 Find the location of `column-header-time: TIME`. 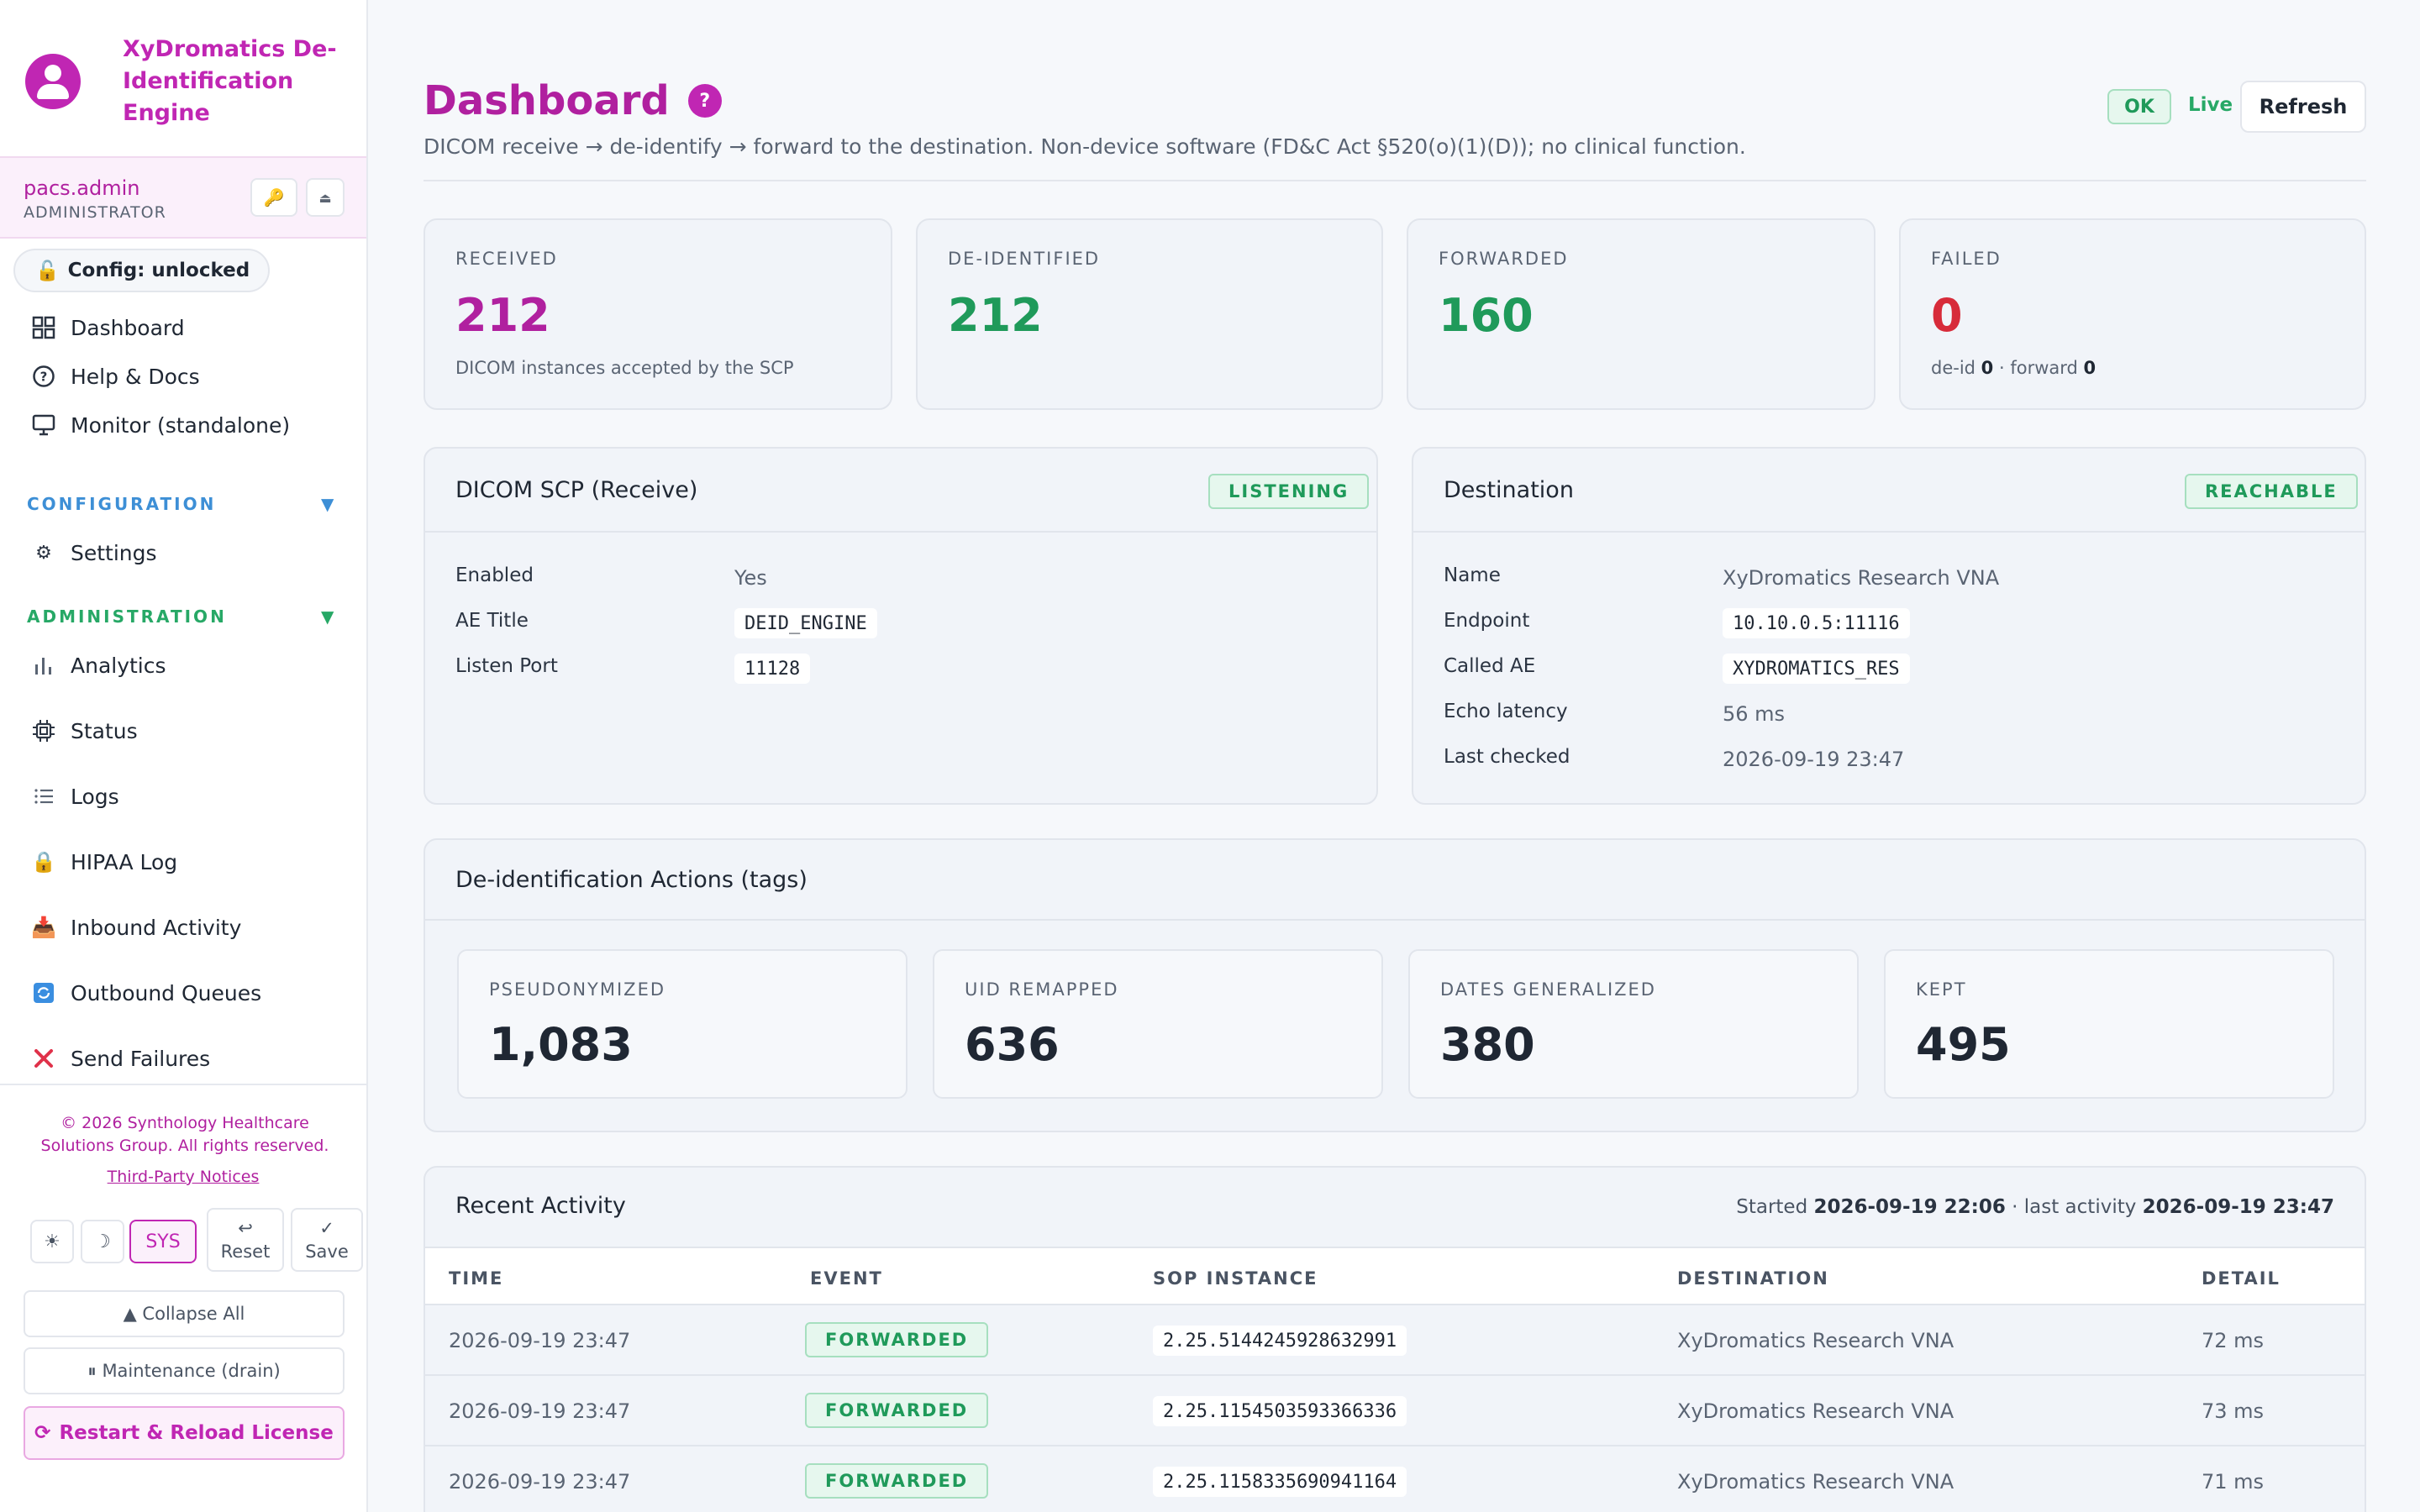

column-header-time: TIME is located at coordinates (477, 1278).